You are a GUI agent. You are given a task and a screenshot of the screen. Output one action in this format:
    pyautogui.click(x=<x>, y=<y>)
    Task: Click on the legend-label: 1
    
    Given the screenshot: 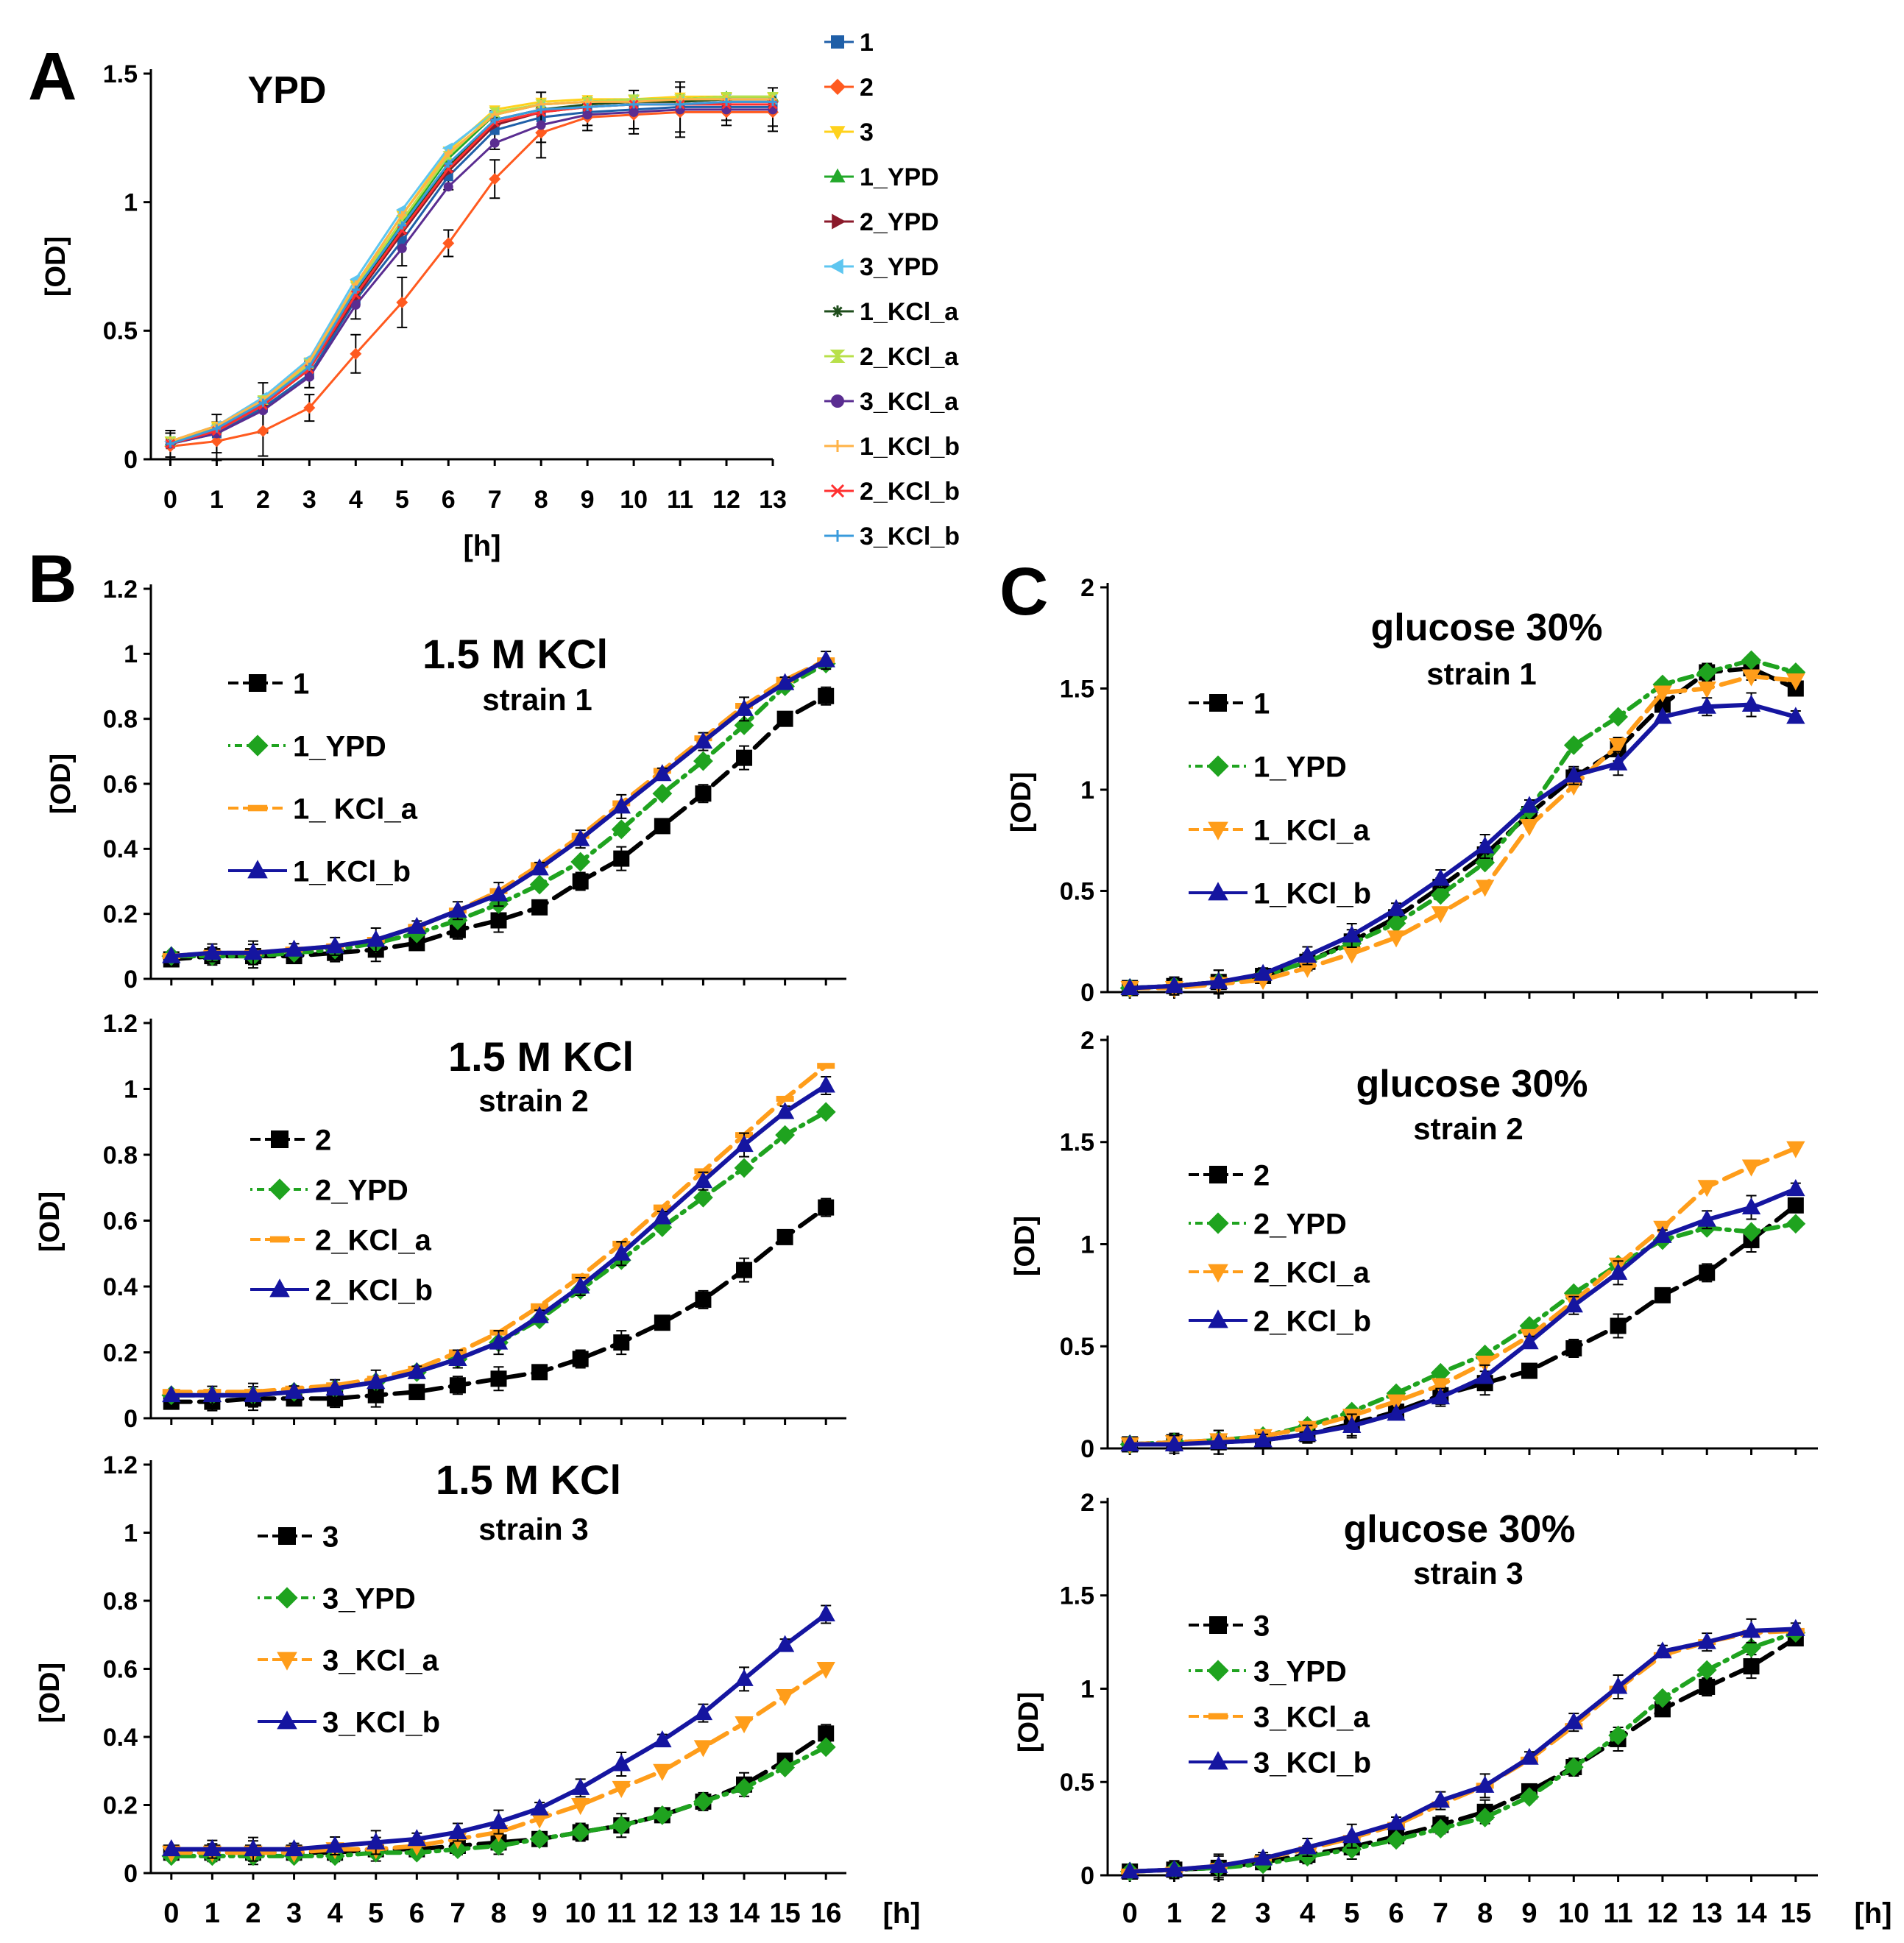 What is the action you would take?
    pyautogui.click(x=1261, y=703)
    